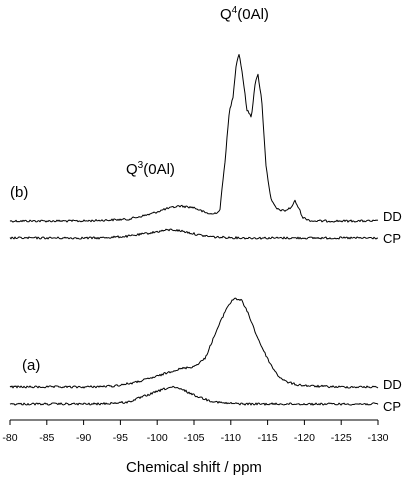 The width and height of the screenshot is (412, 482). Describe the element at coordinates (231, 438) in the screenshot. I see `x-tick-label-6: -110` at that location.